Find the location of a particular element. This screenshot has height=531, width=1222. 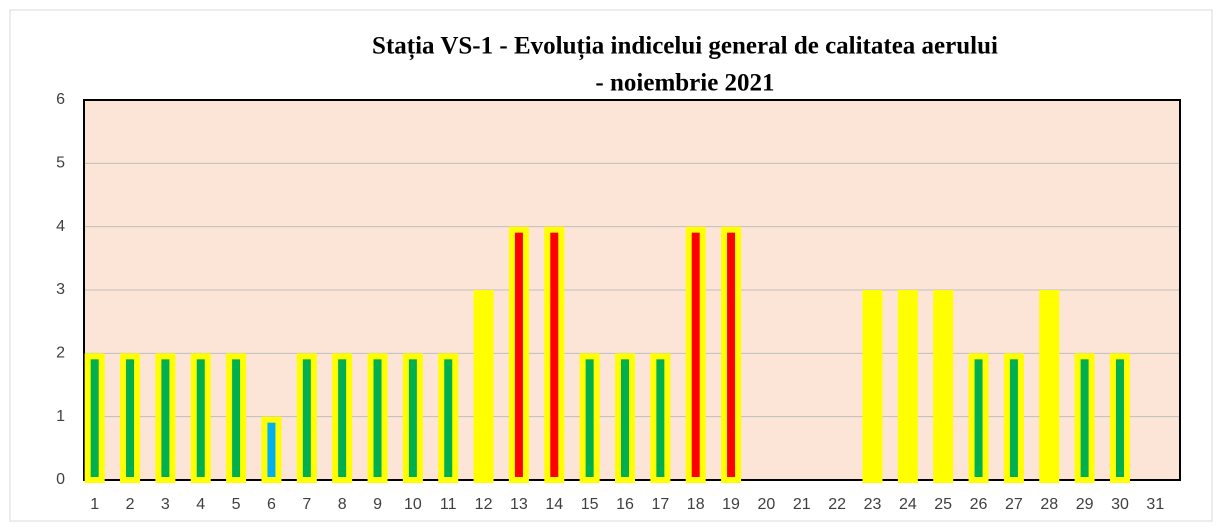

x-tick-label: 31 is located at coordinates (1155, 504).